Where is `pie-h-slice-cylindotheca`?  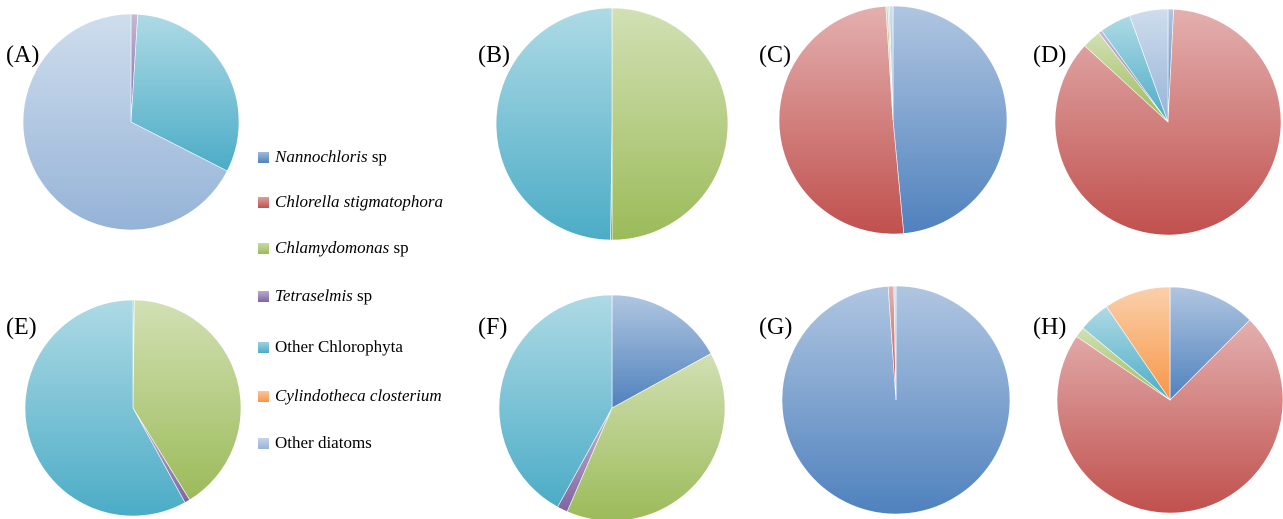 pie-h-slice-cylindotheca is located at coordinates (1138, 343).